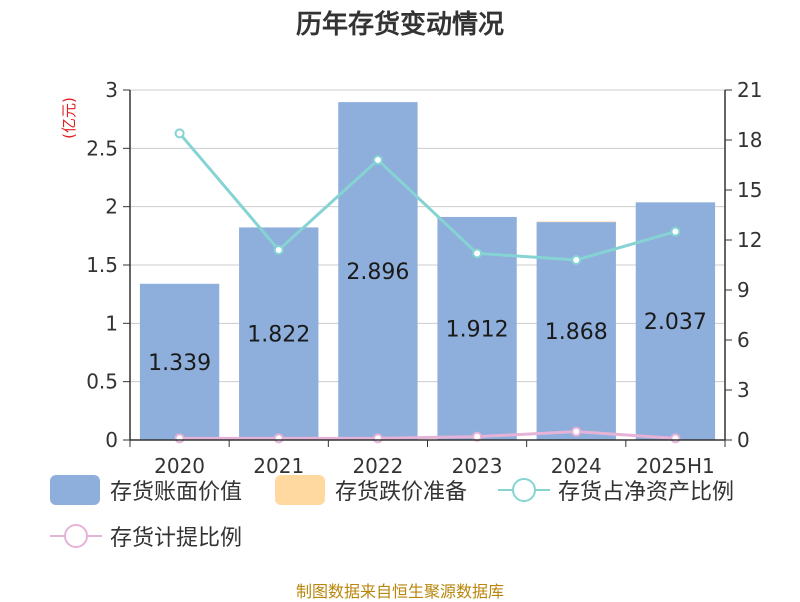 This screenshot has width=800, height=602. Describe the element at coordinates (675, 466) in the screenshot. I see `x-tick-label: 2025H1` at that location.